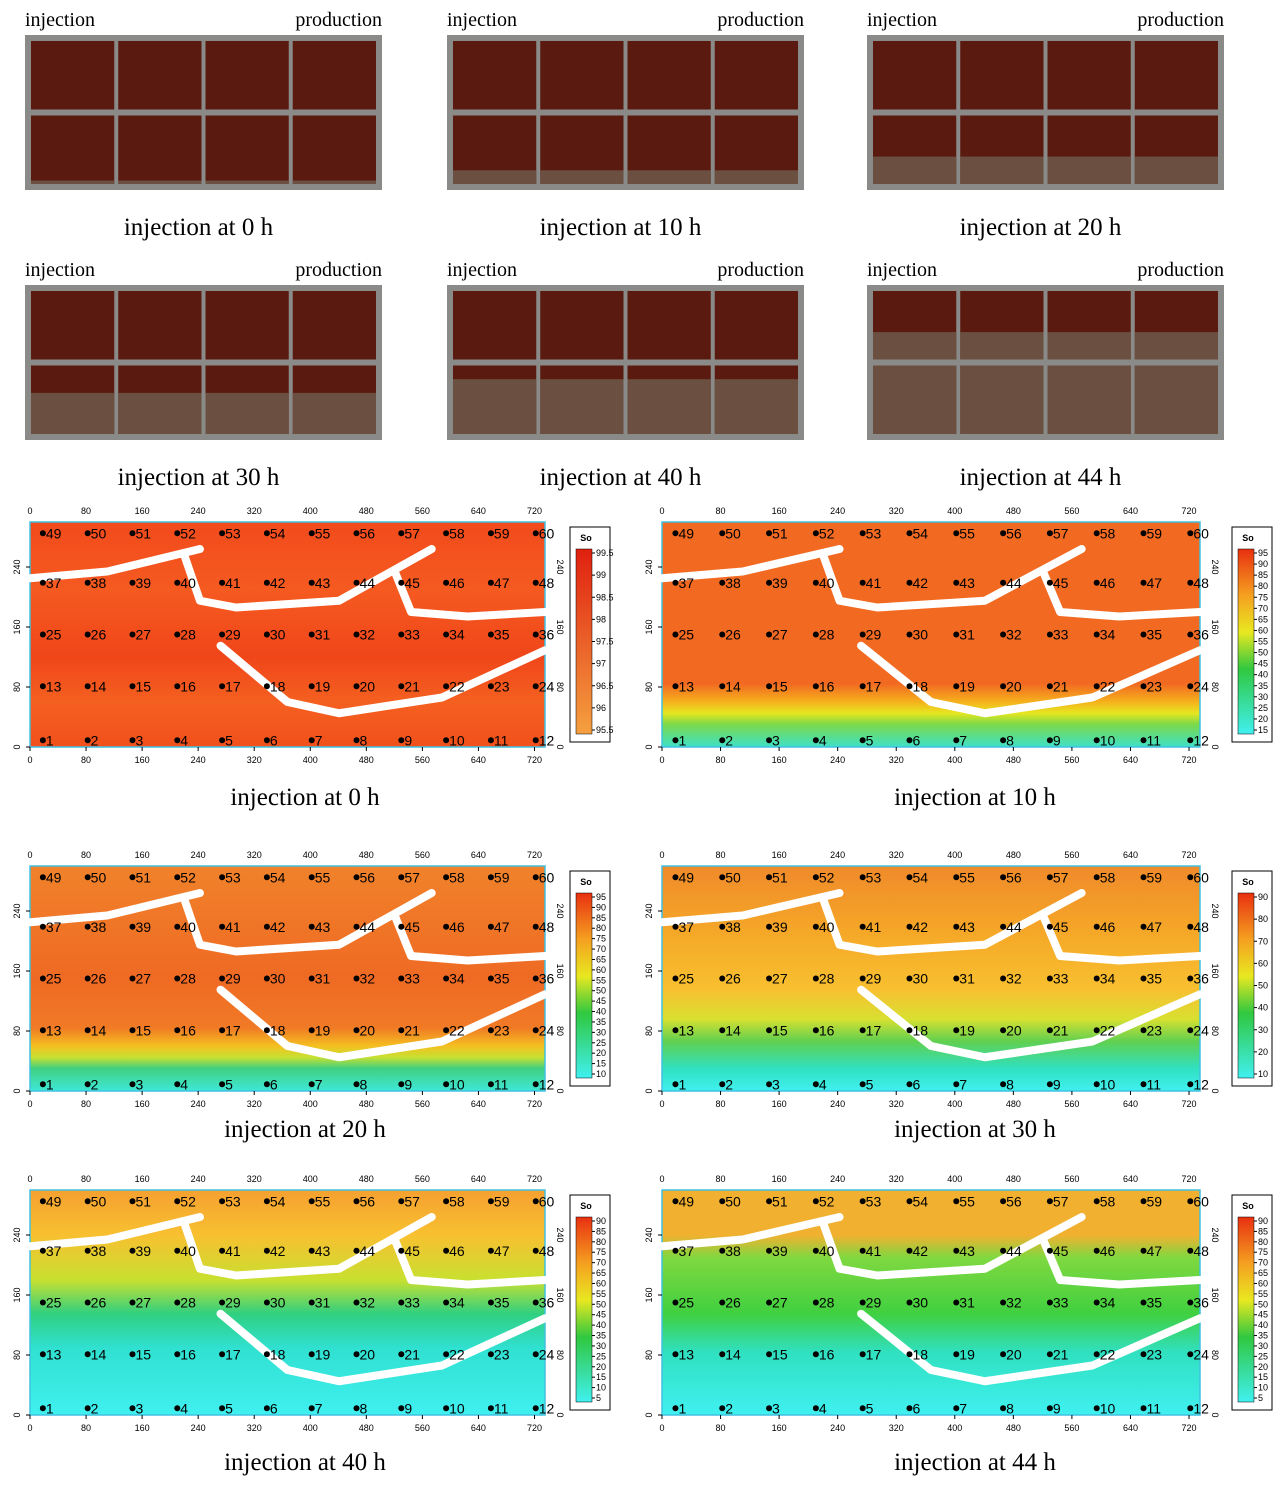 The width and height of the screenshot is (1282, 1488). What do you see at coordinates (457, 1084) in the screenshot?
I see `point-label: 10` at bounding box center [457, 1084].